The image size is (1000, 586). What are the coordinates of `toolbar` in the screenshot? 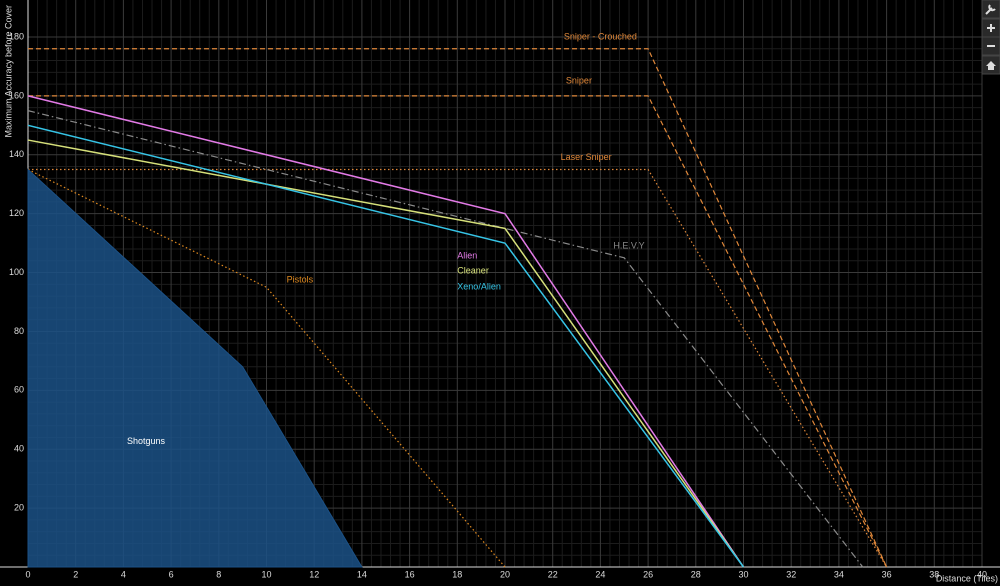 It's located at (990, 37).